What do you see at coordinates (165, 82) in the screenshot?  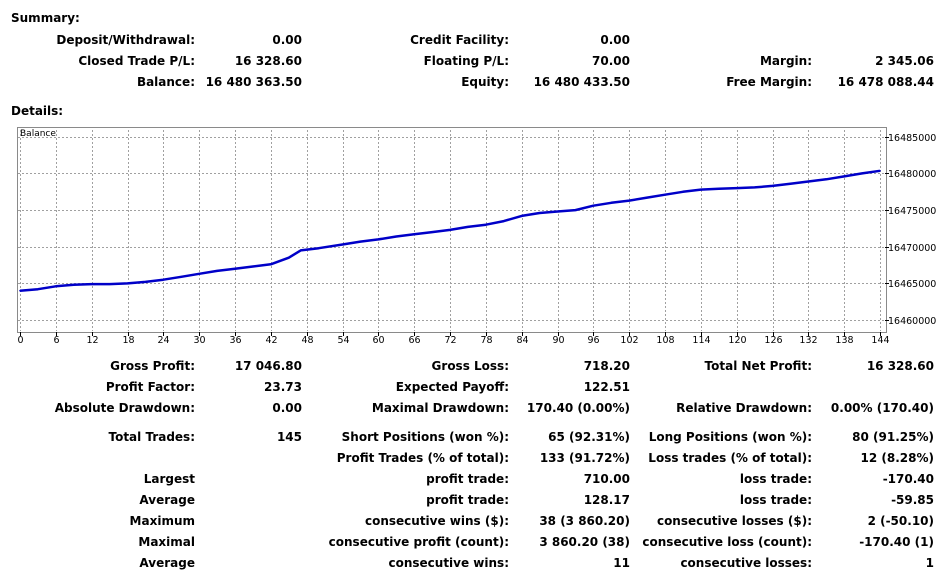 I see `balance-label: Balance:` at bounding box center [165, 82].